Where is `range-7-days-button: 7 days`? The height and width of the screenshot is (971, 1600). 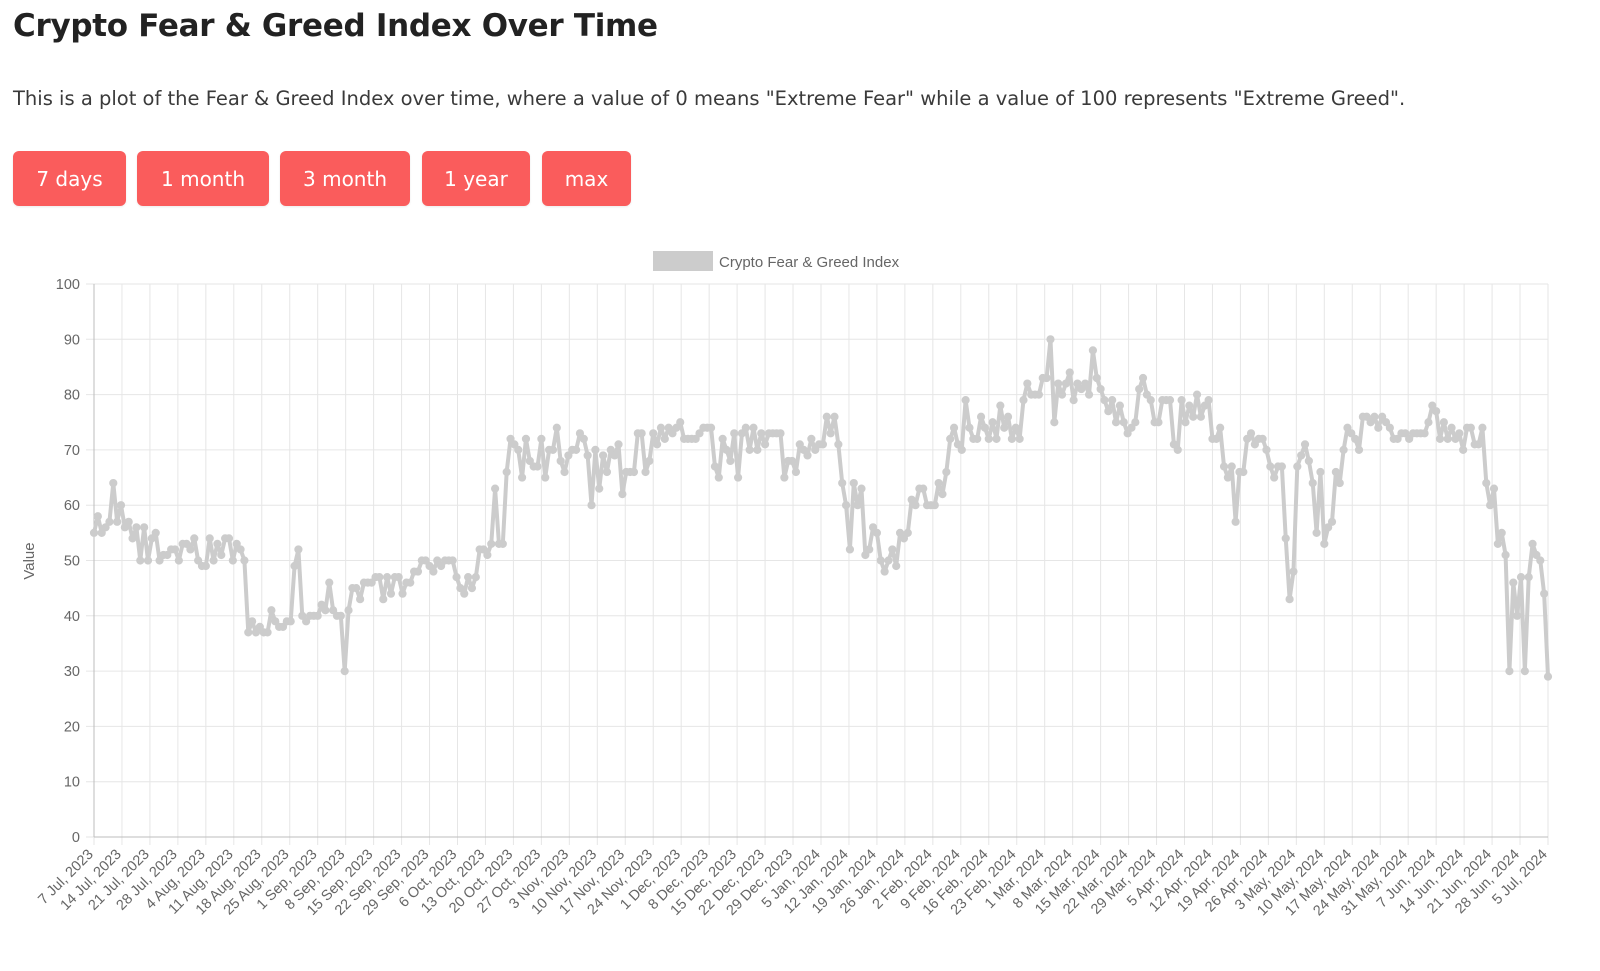 range-7-days-button: 7 days is located at coordinates (69, 178).